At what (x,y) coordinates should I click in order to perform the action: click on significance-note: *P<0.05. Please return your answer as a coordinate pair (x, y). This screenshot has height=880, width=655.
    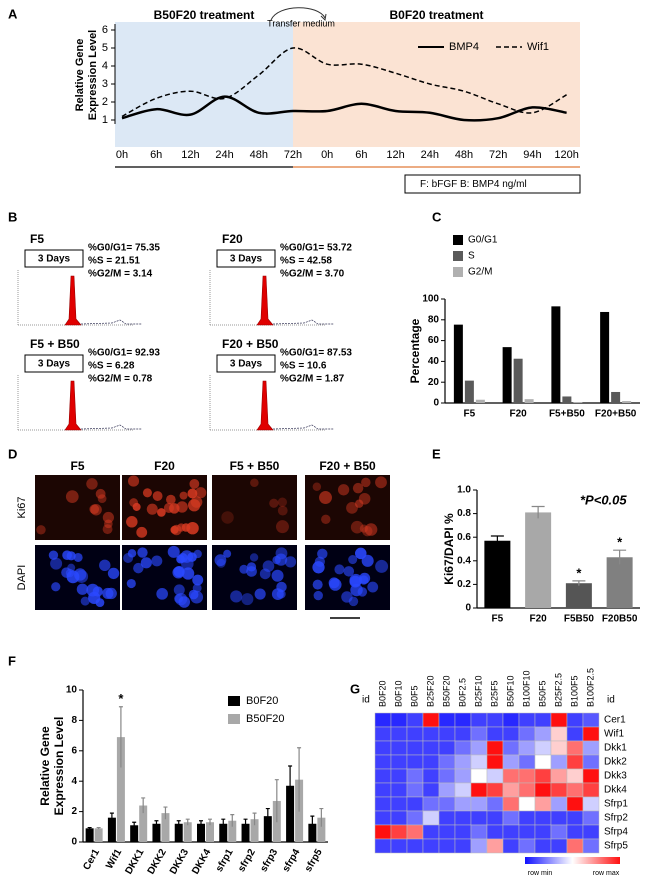
    Looking at the image, I should click on (603, 499).